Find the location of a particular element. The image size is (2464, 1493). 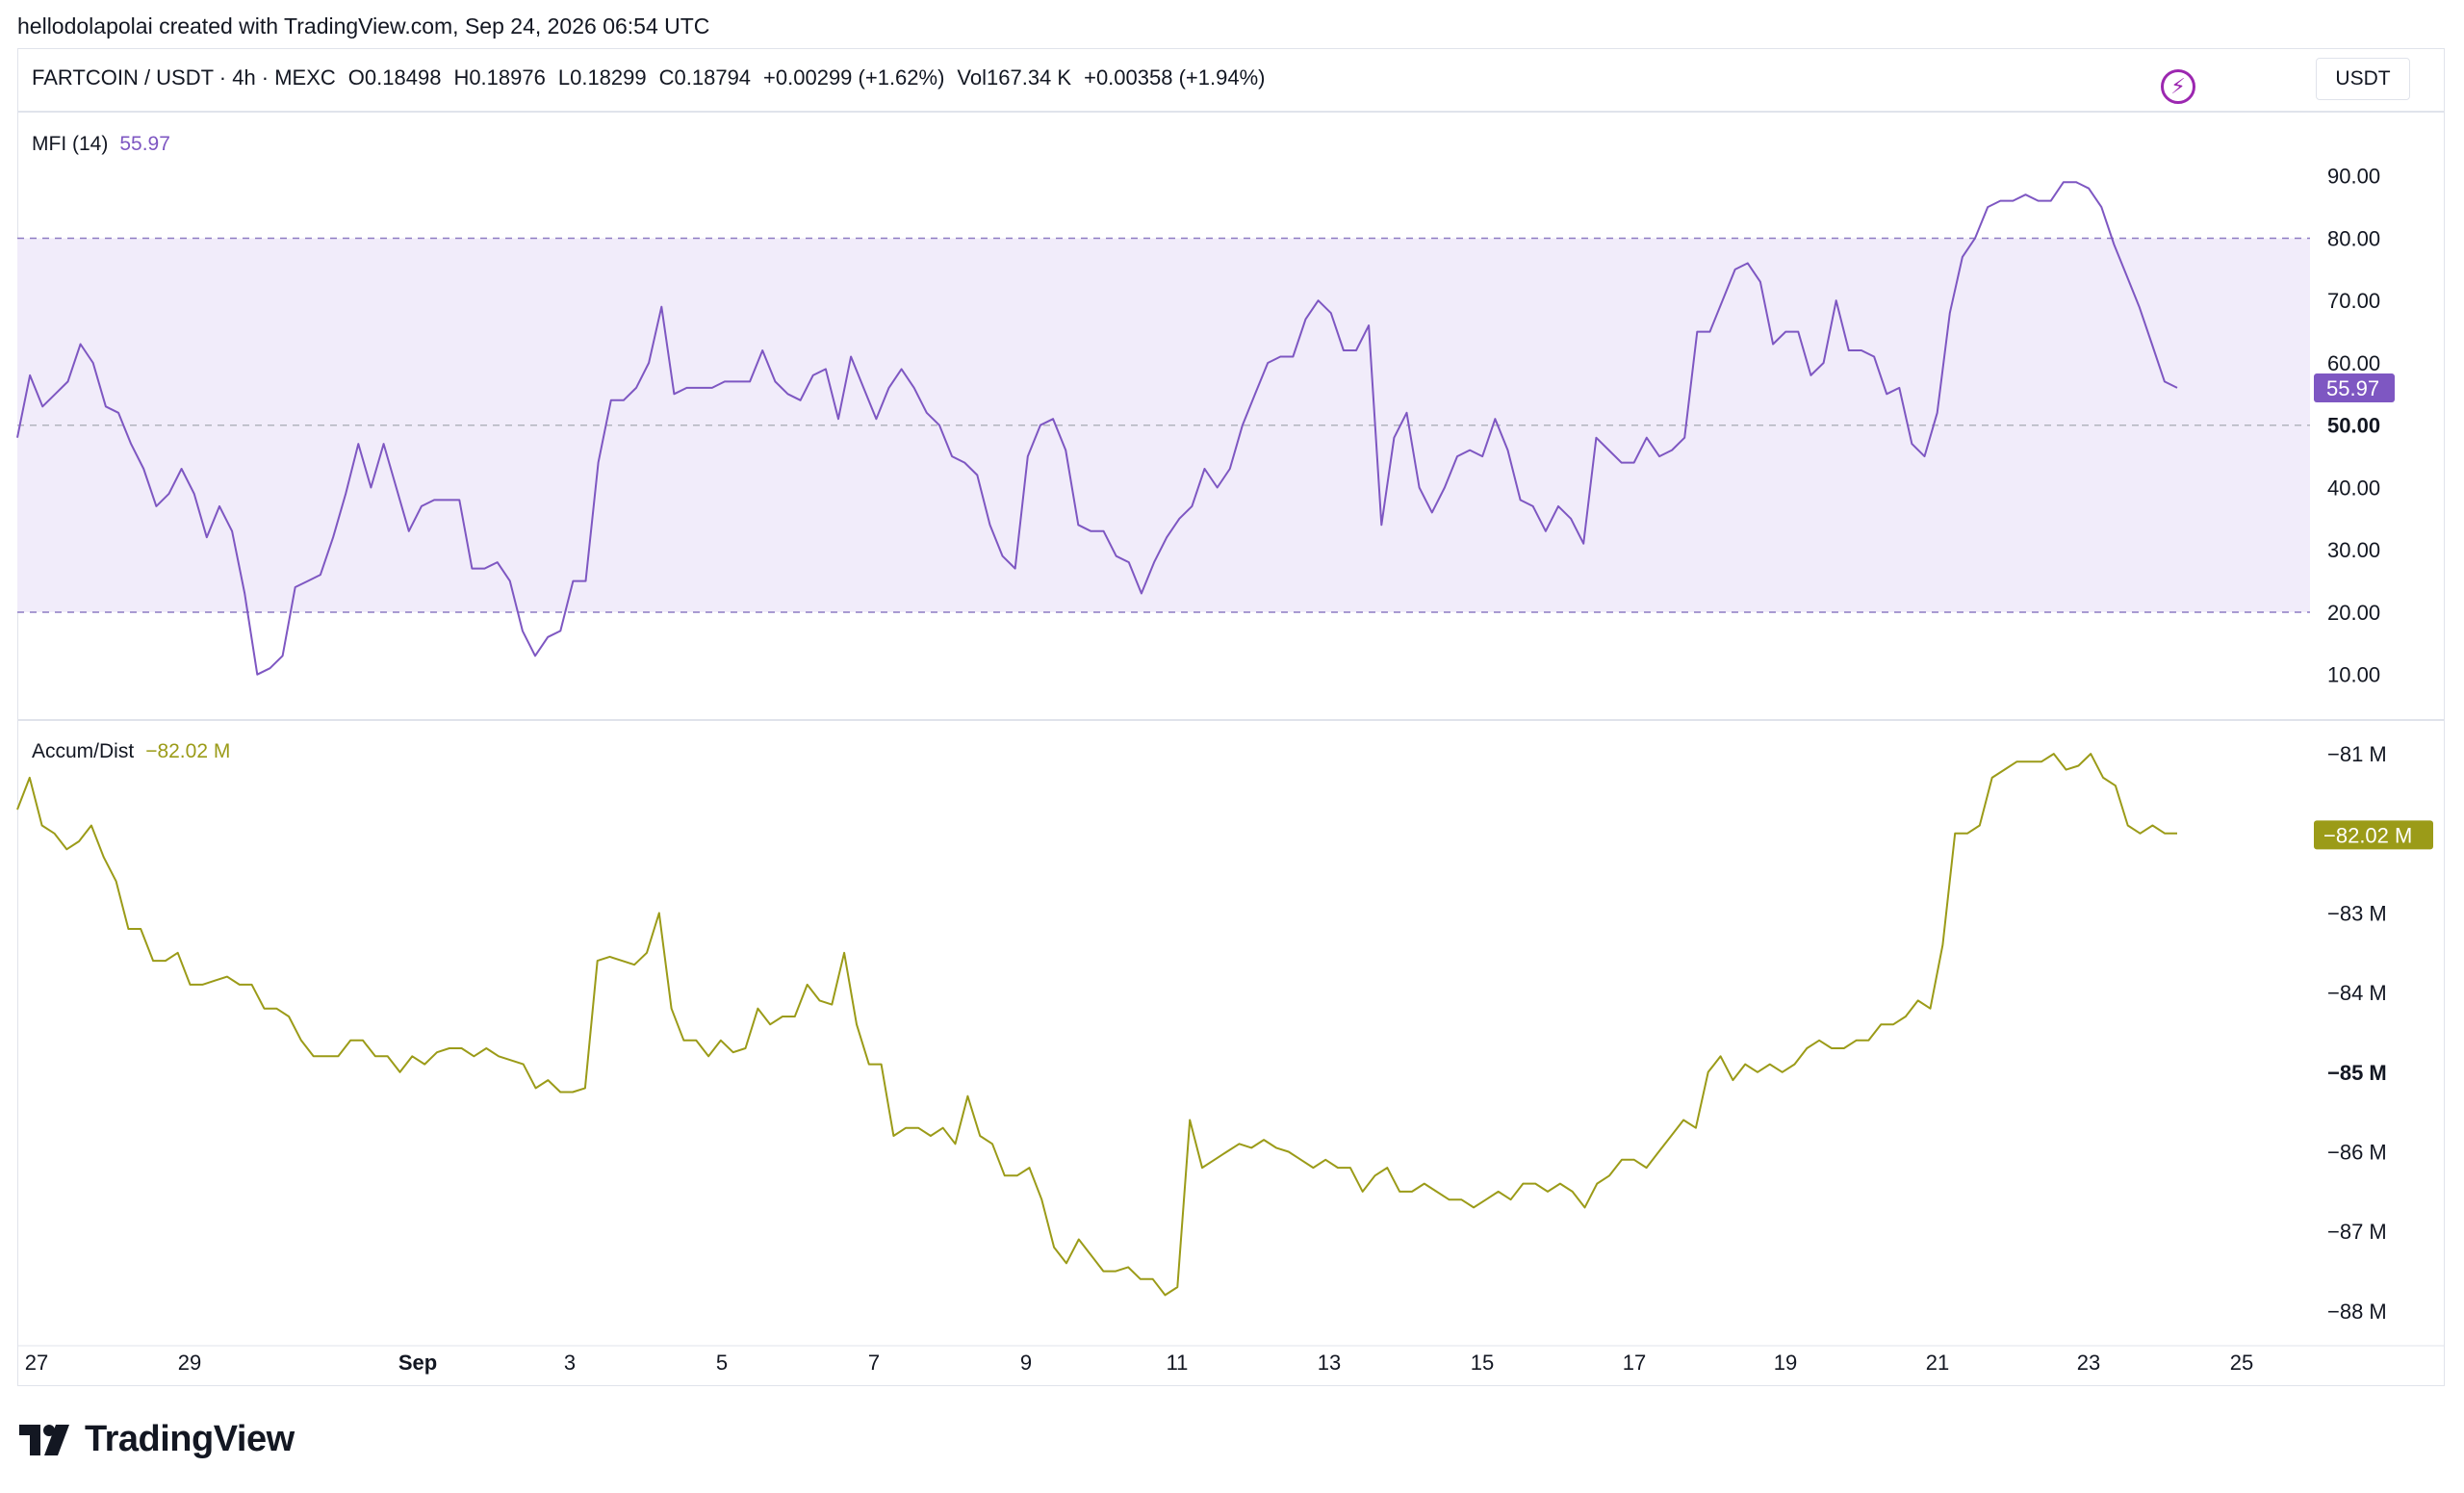

tradingview-logo-text: TradingView is located at coordinates (190, 1439).